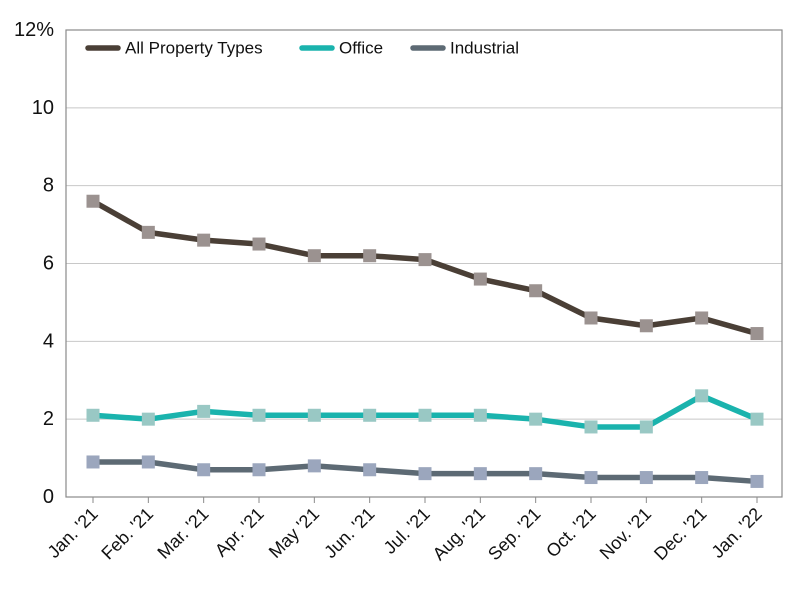  What do you see at coordinates (48, 186) in the screenshot?
I see `y-tick-label: 8` at bounding box center [48, 186].